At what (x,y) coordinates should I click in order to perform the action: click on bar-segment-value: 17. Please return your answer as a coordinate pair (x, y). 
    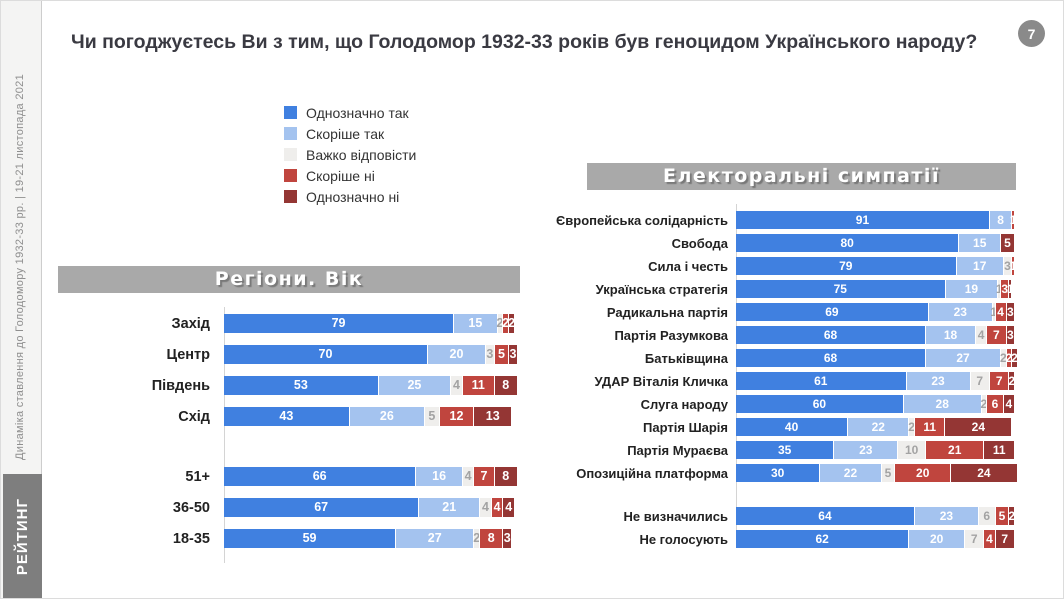
    Looking at the image, I should click on (980, 266).